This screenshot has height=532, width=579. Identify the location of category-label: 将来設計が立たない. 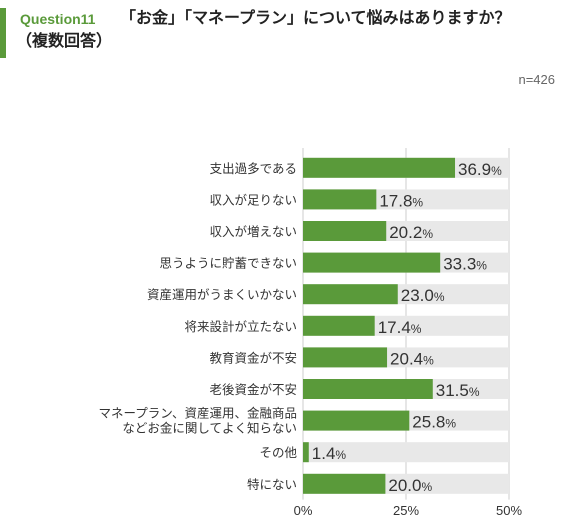
(240, 326).